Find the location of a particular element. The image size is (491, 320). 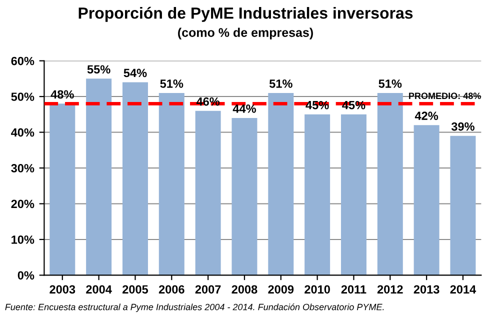

data-label: 39% is located at coordinates (462, 126).